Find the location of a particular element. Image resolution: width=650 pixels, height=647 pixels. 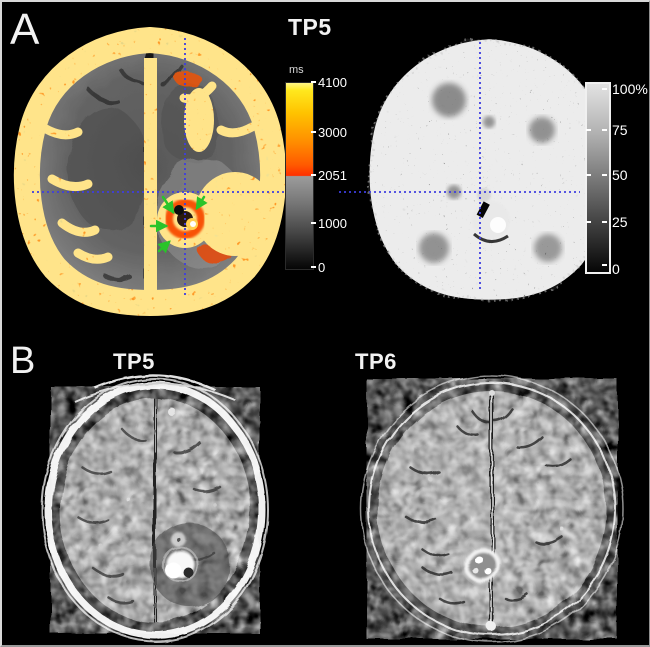

colorbar-ms-tick: 3000 is located at coordinates (332, 132).